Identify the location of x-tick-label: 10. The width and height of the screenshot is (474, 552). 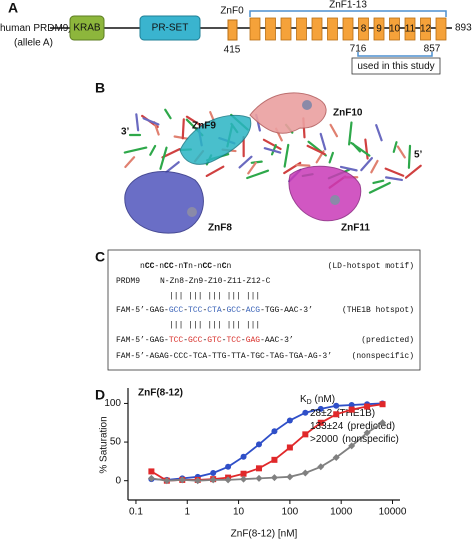
(239, 512).